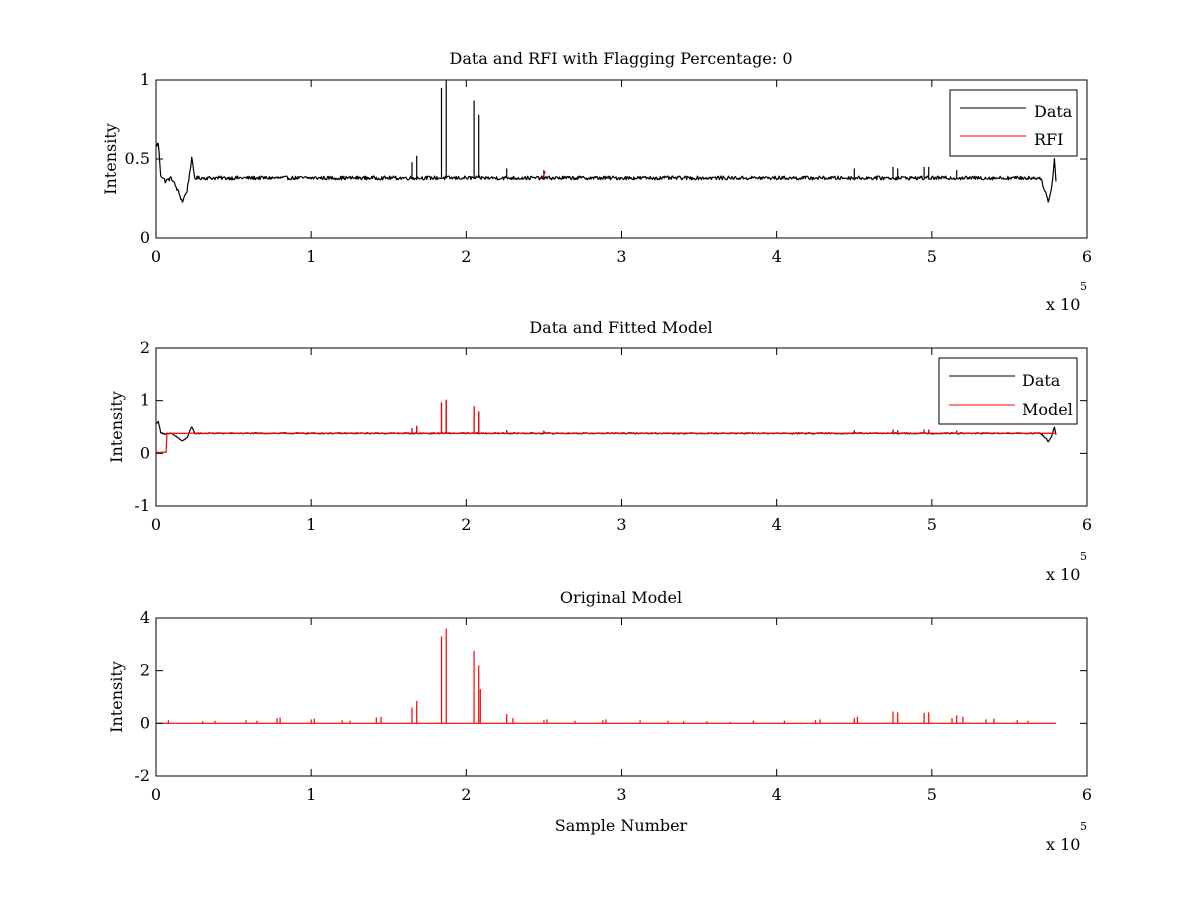 This screenshot has height=900, width=1200. What do you see at coordinates (606, 172) in the screenshot?
I see `series-data-line` at bounding box center [606, 172].